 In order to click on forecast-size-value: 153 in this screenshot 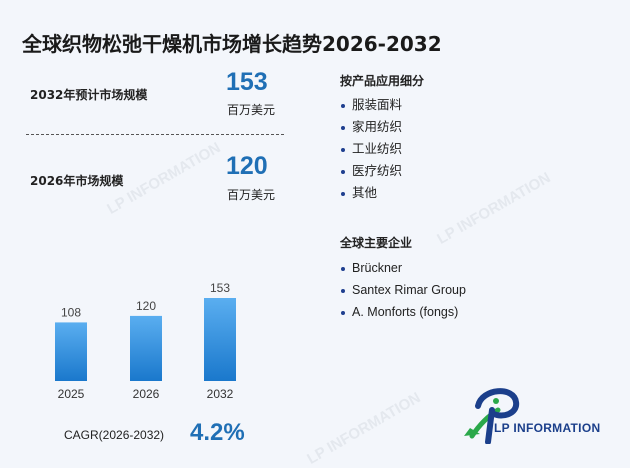, I will do `click(247, 82)`.